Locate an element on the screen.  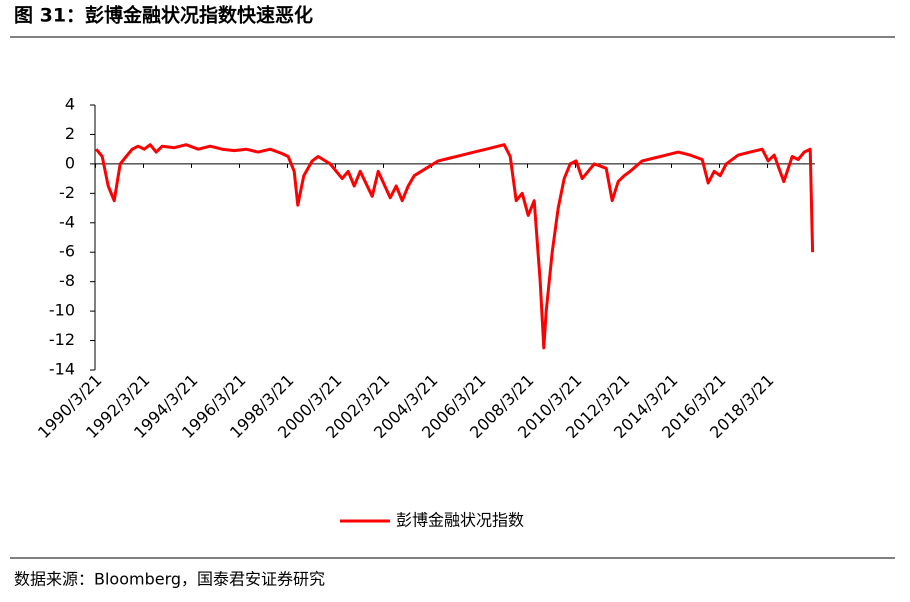
y-tick-label: -14 is located at coordinates (62, 369).